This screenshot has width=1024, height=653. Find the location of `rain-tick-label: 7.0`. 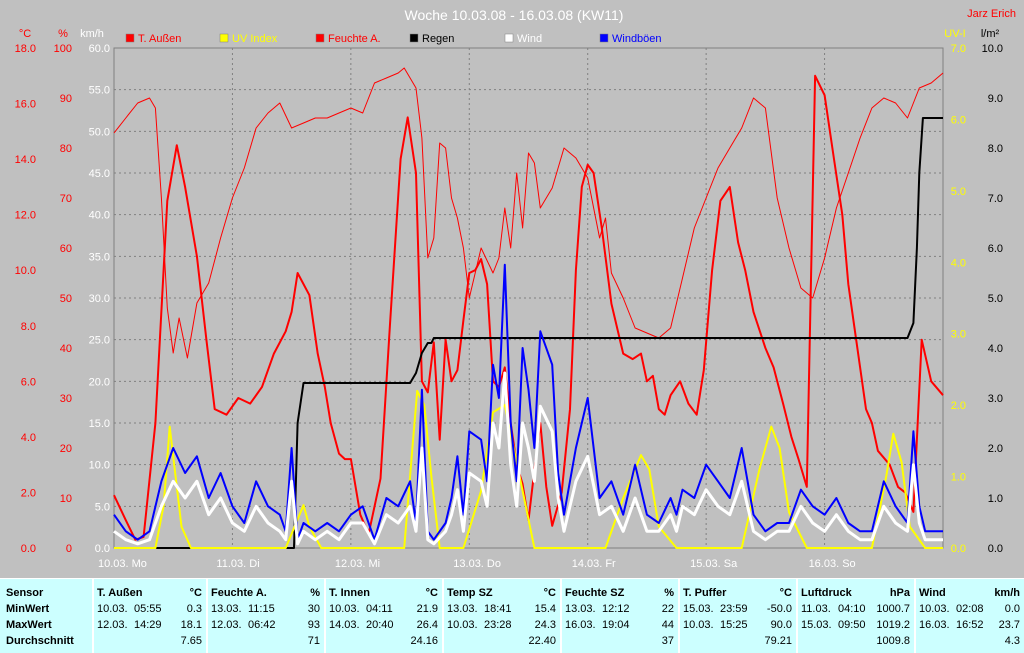

rain-tick-label: 7.0 is located at coordinates (995, 199).